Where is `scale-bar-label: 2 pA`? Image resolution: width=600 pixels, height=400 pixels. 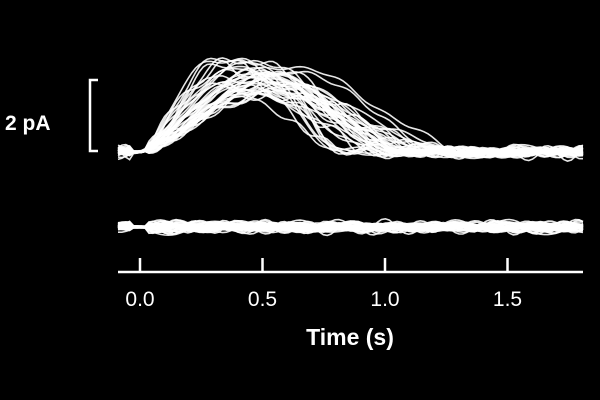
scale-bar-label: 2 pA is located at coordinates (28, 123).